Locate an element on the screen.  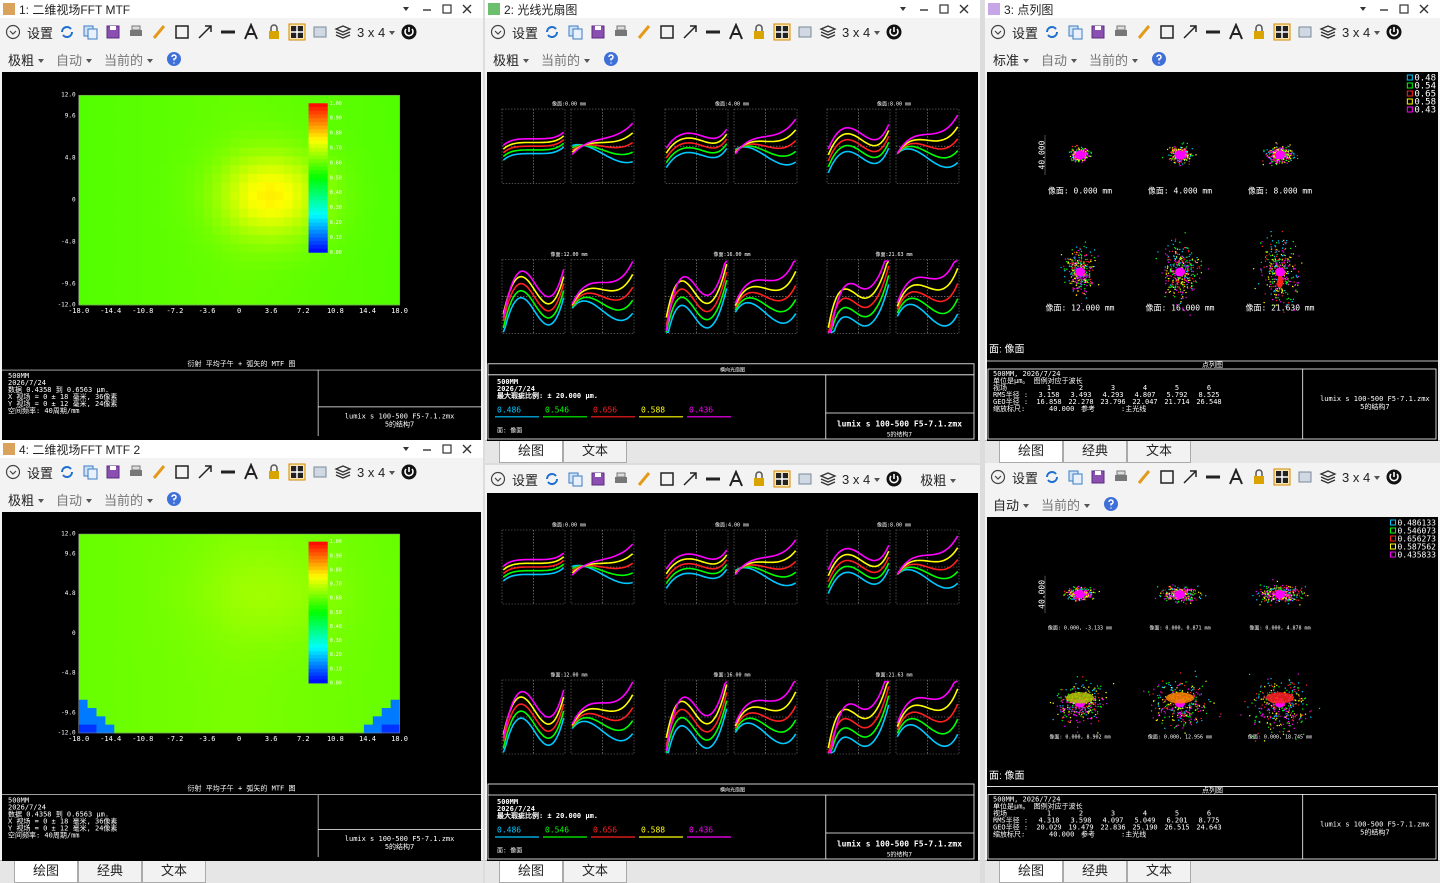
option-button: 标准 is located at coordinates (1011, 59).